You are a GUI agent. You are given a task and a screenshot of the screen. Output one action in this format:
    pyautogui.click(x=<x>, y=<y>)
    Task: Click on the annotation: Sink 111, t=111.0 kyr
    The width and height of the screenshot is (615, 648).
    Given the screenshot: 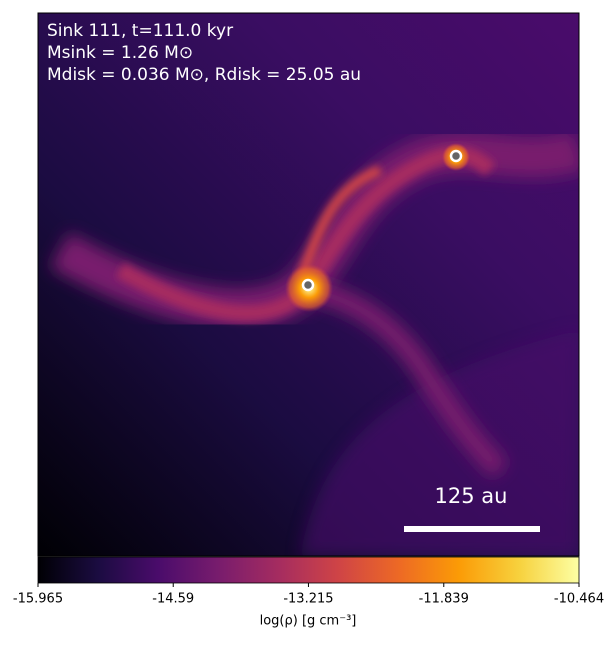 What is the action you would take?
    pyautogui.click(x=140, y=31)
    